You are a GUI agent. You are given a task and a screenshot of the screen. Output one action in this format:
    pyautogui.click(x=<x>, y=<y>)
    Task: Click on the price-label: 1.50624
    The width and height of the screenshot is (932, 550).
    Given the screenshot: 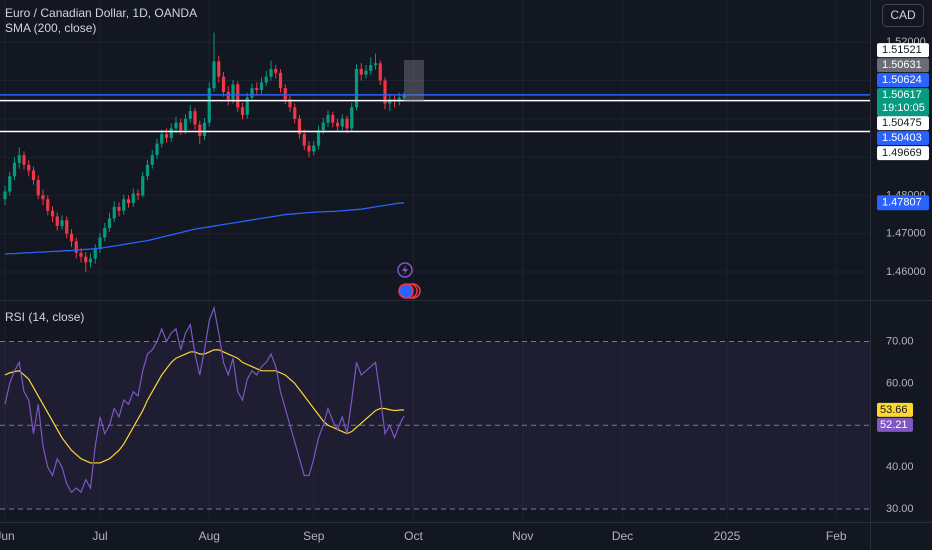 What is the action you would take?
    pyautogui.click(x=902, y=80)
    